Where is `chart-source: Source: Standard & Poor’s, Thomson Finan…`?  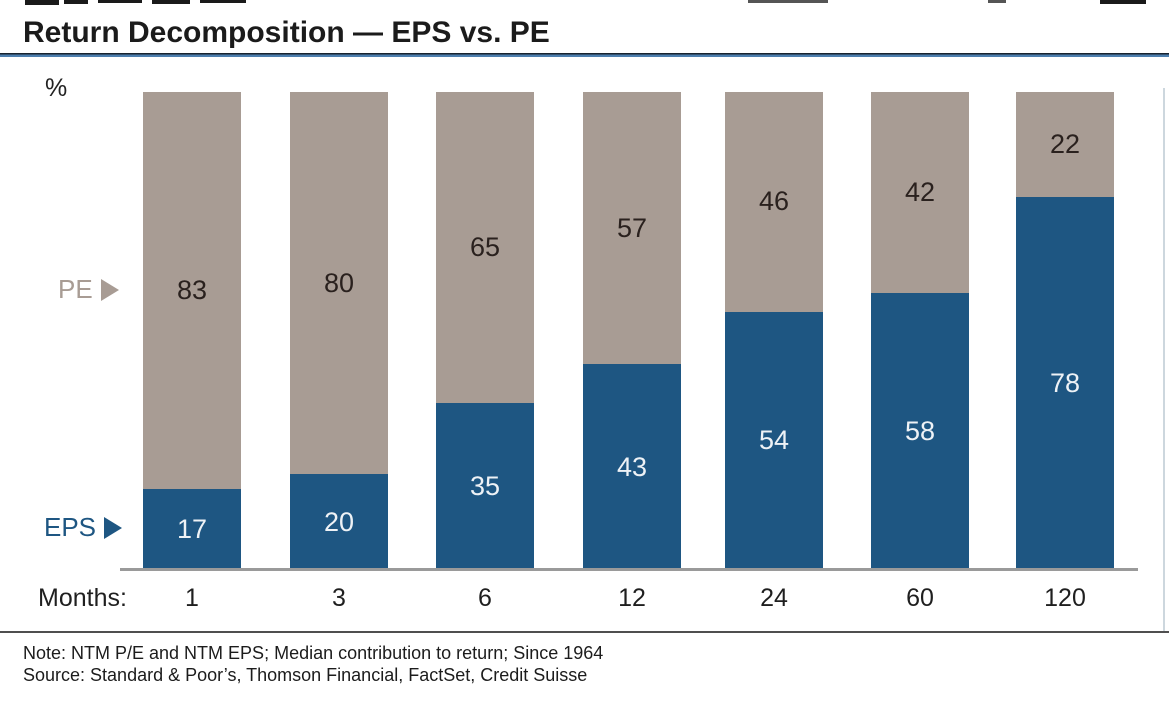 chart-source: Source: Standard & Poor’s, Thomson Finan… is located at coordinates (305, 675).